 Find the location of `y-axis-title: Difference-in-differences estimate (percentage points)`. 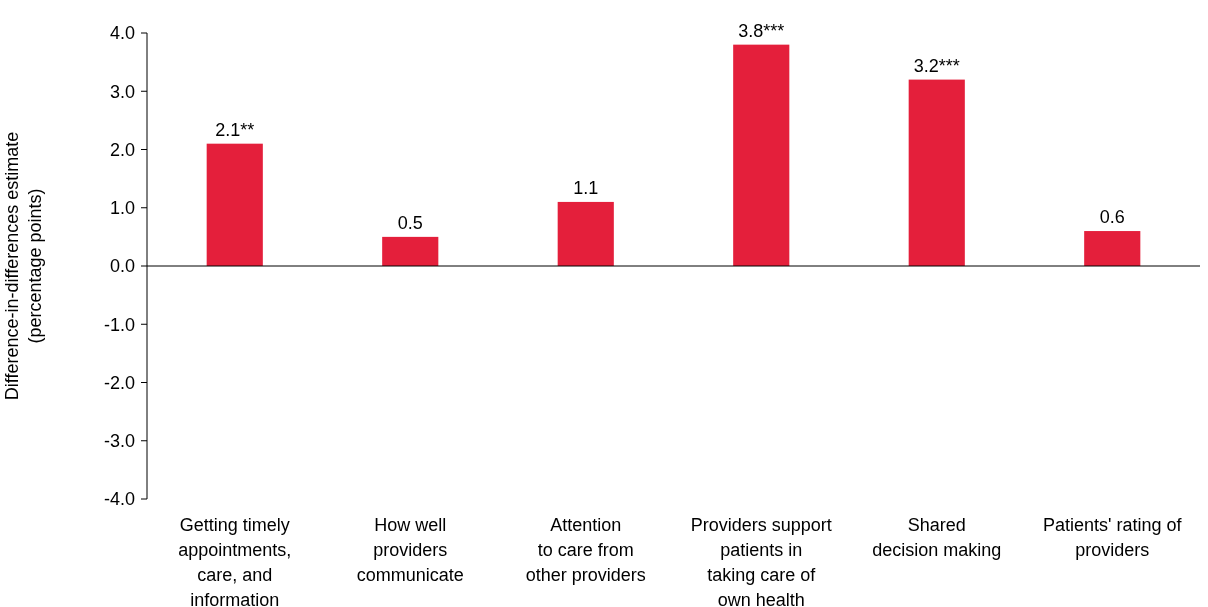

y-axis-title: Difference-in-differences estimate (percentage points) is located at coordinates (23, 266).